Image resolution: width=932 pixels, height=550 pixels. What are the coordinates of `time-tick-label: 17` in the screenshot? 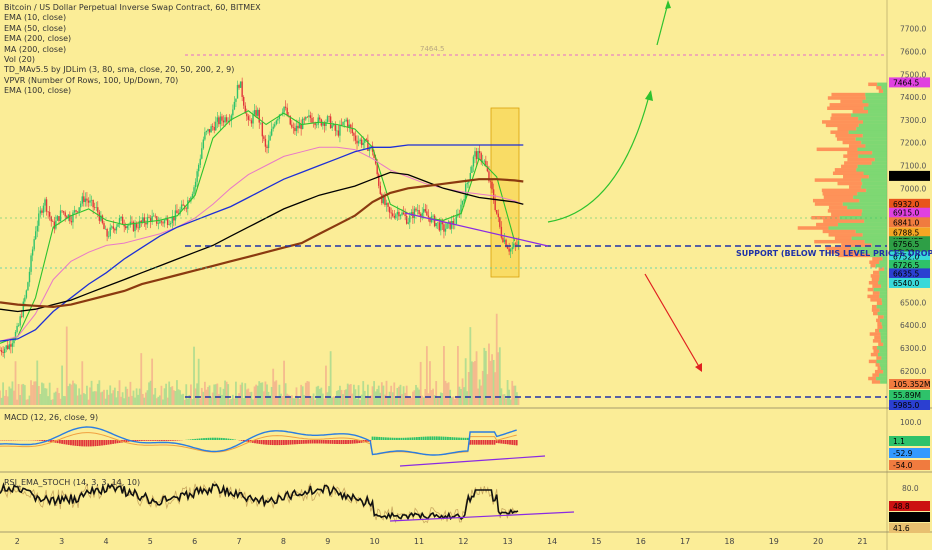 It's located at (685, 541).